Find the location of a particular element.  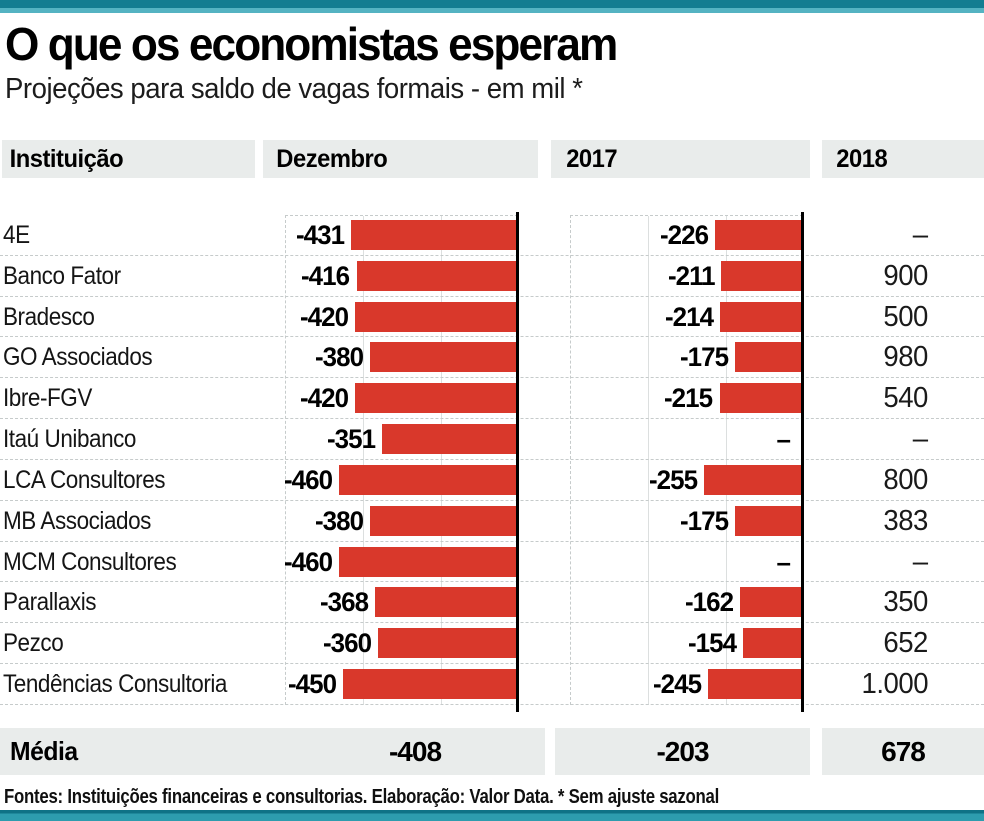

bottom-accent-bar is located at coordinates (492, 815).